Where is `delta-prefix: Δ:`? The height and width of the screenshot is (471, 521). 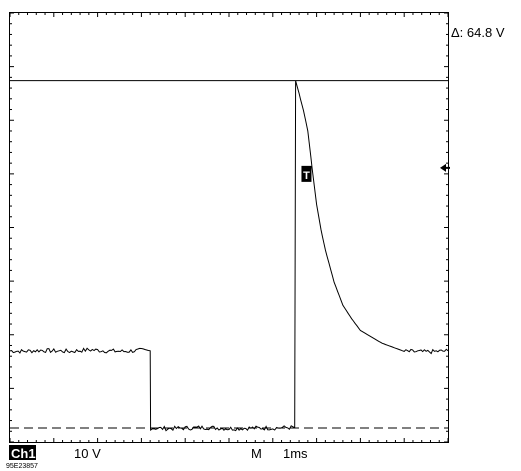 delta-prefix: Δ: is located at coordinates (459, 32).